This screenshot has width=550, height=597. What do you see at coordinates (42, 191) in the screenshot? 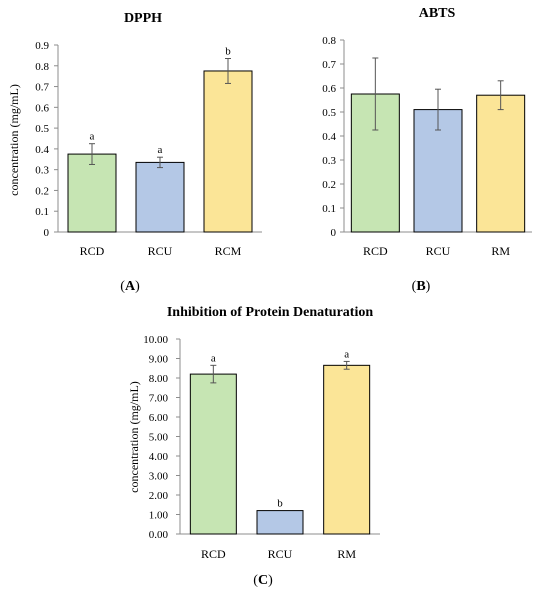
I see `chart-1-y-tick-label: 0.2` at bounding box center [42, 191].